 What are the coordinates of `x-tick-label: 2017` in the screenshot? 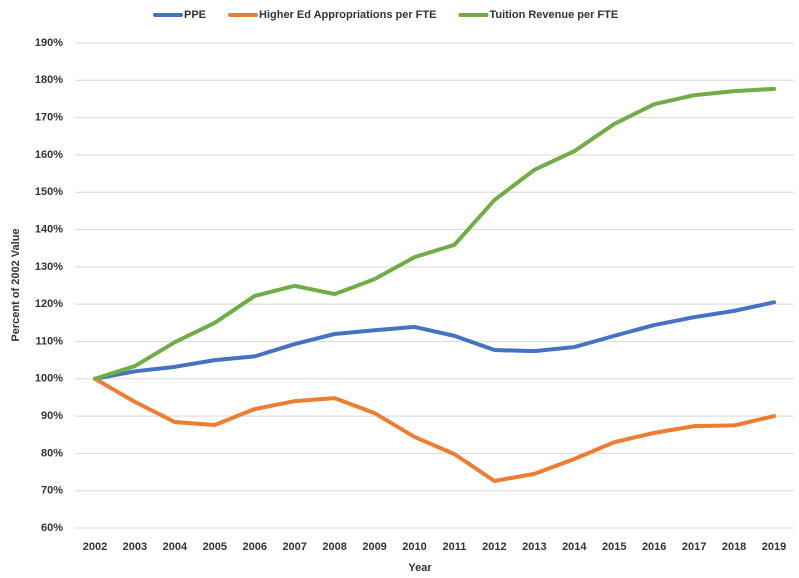 It's located at (694, 547).